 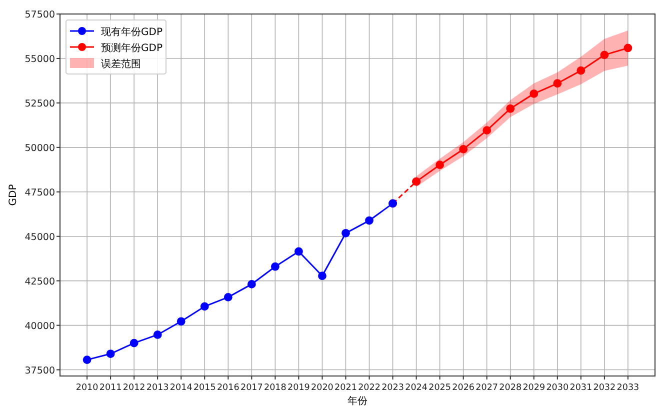 I want to click on y-tick-label: 47500, so click(x=39, y=192).